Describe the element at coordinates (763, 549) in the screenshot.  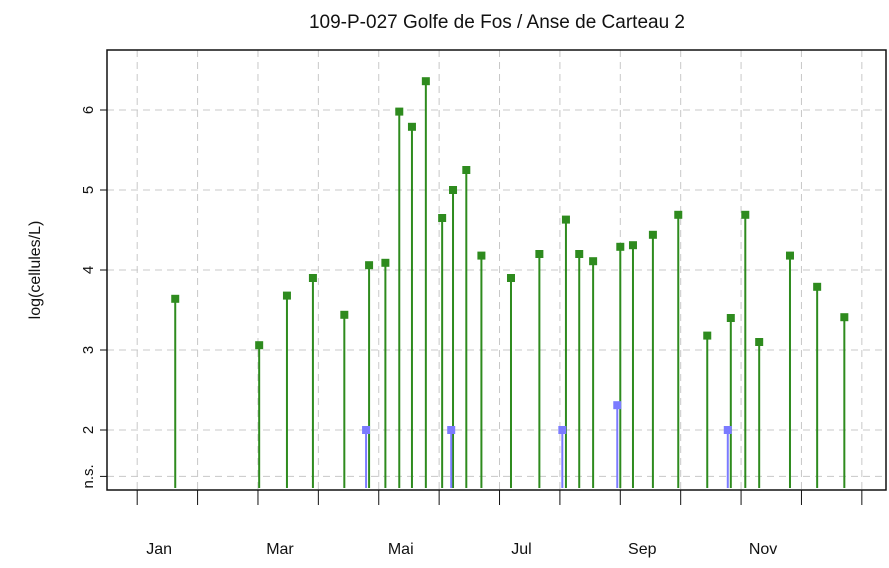
I see `x-tick-label: Nov` at that location.